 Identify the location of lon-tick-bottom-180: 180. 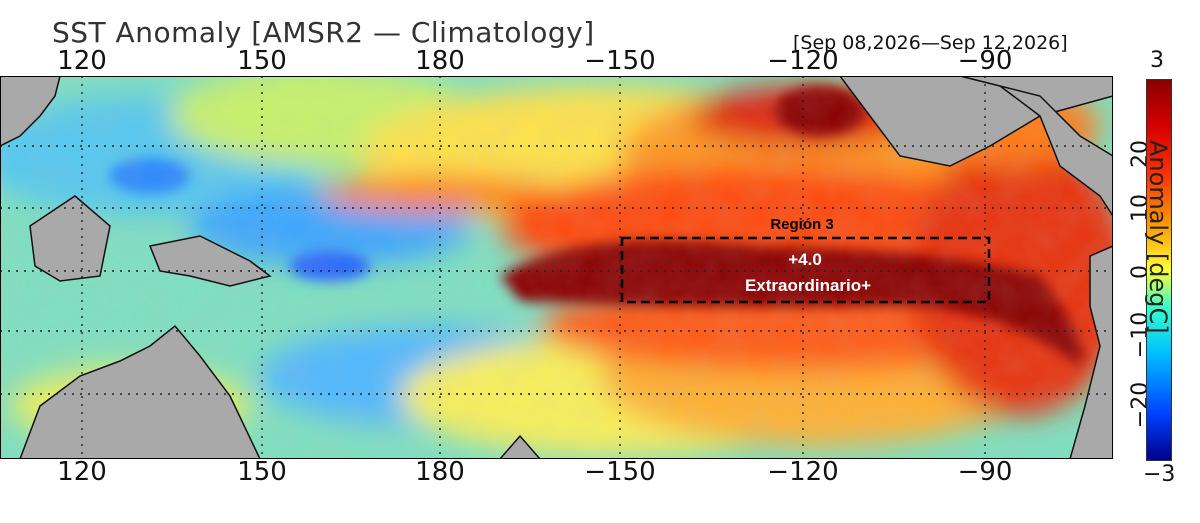
(440, 472).